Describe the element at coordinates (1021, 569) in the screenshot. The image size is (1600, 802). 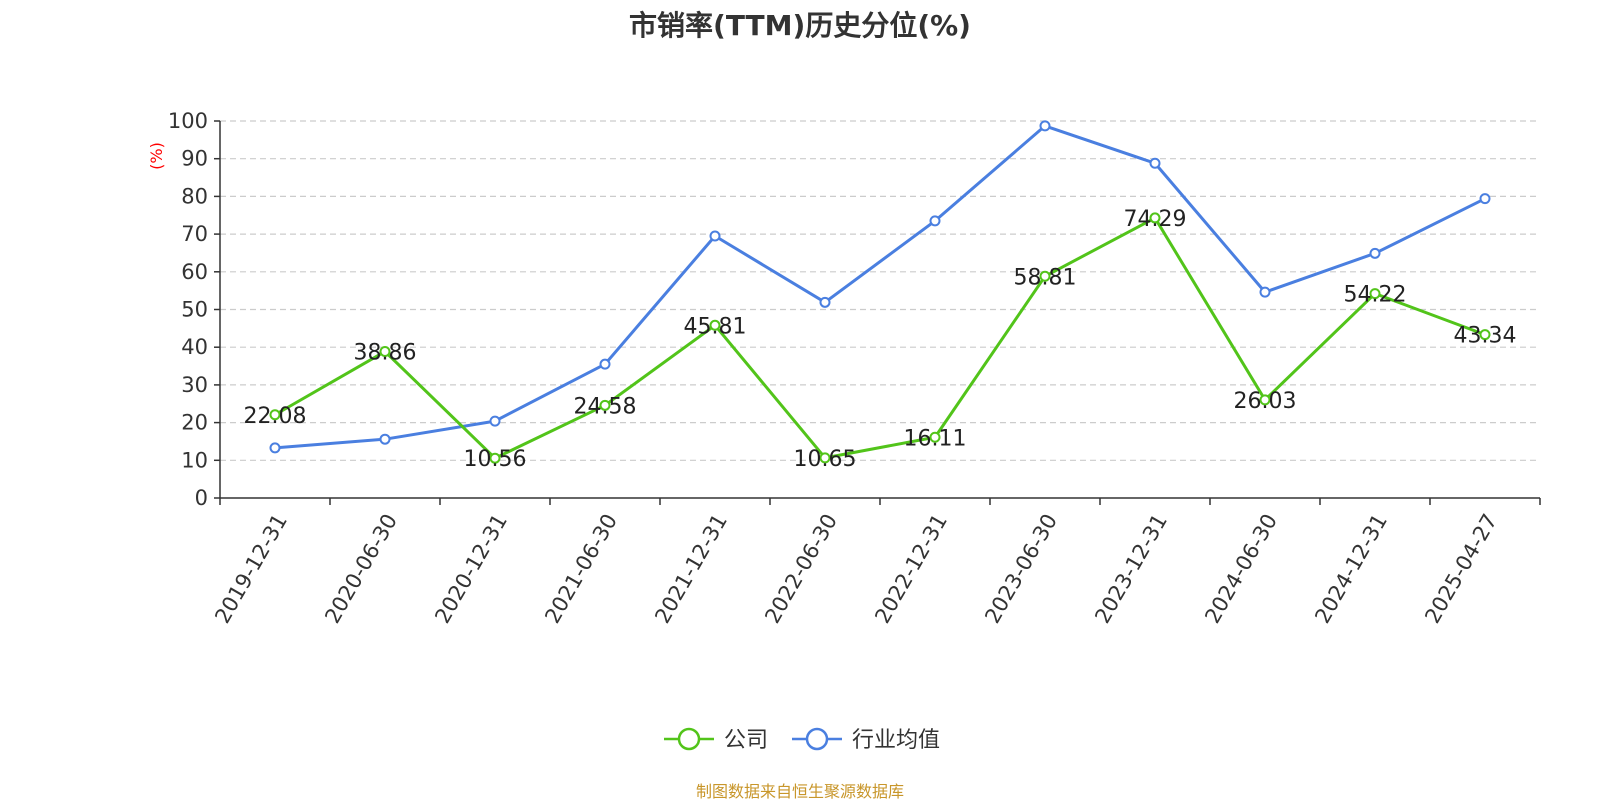
I see `x-tick-label: 2023-06-30` at that location.